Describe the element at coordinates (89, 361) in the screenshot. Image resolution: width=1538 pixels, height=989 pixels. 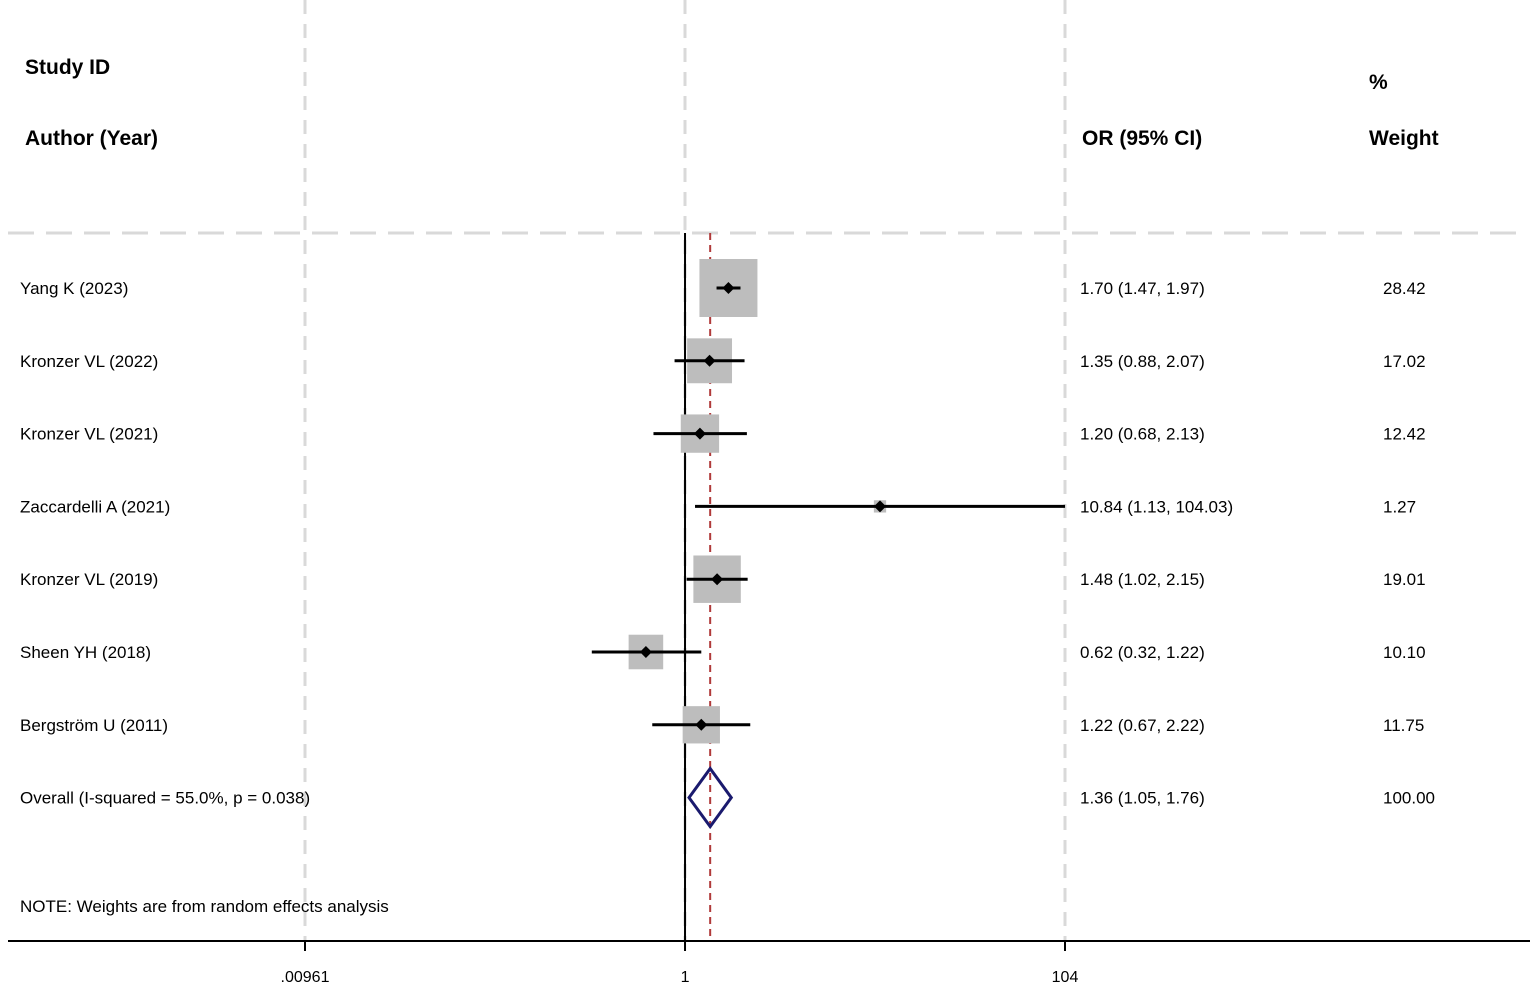
I see `study-label: Kronzer VL (2022)` at that location.